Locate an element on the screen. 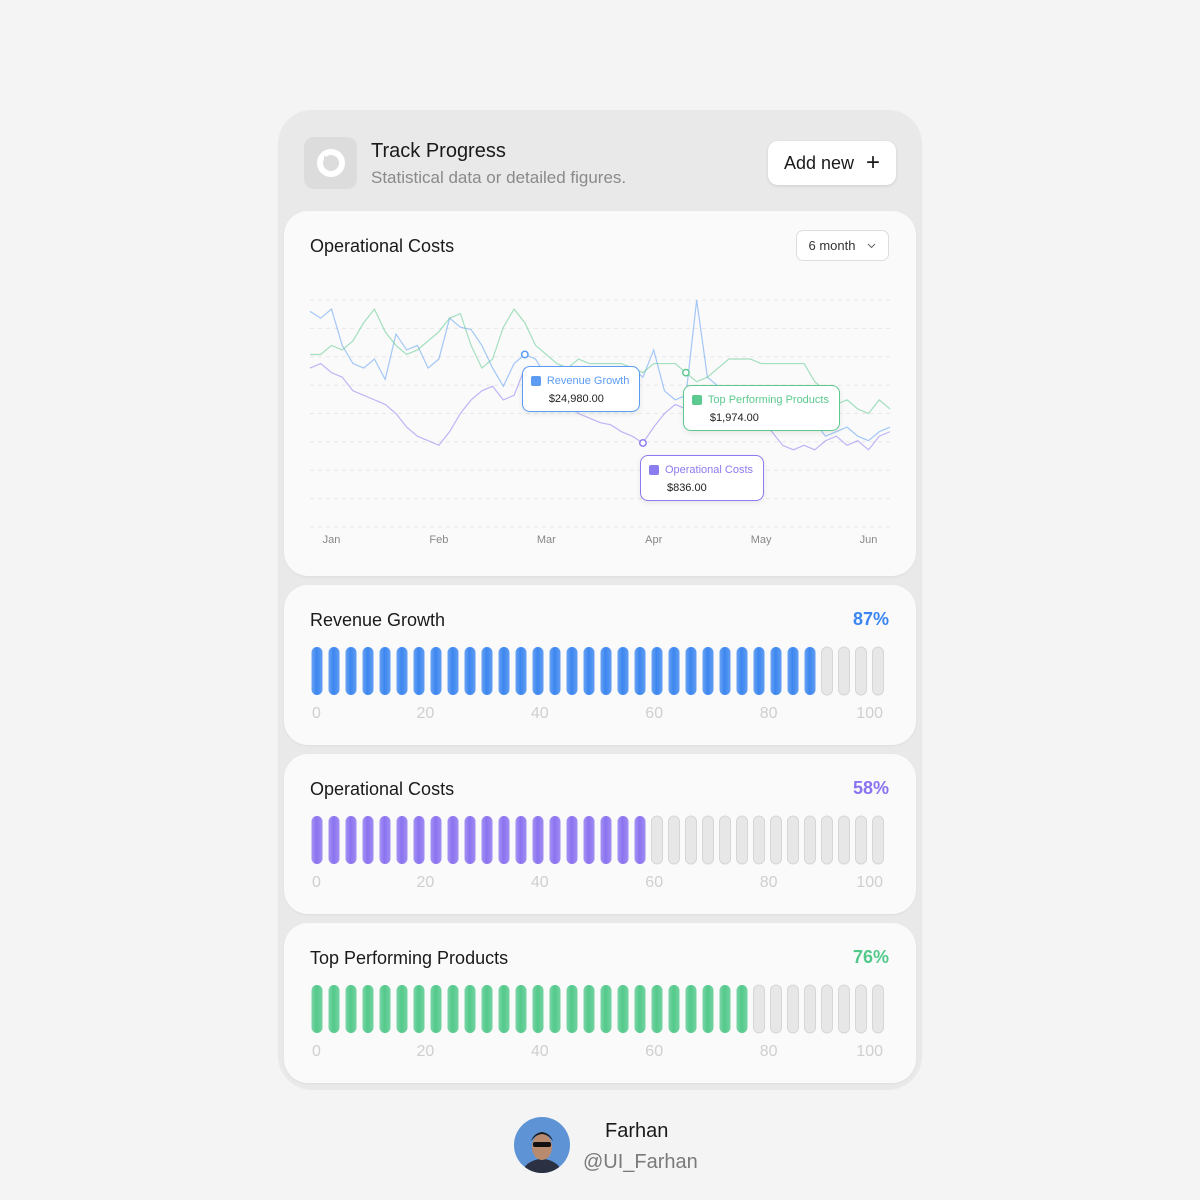 Image resolution: width=1200 pixels, height=1200 pixels. x-tick-label: Jan is located at coordinates (332, 540).